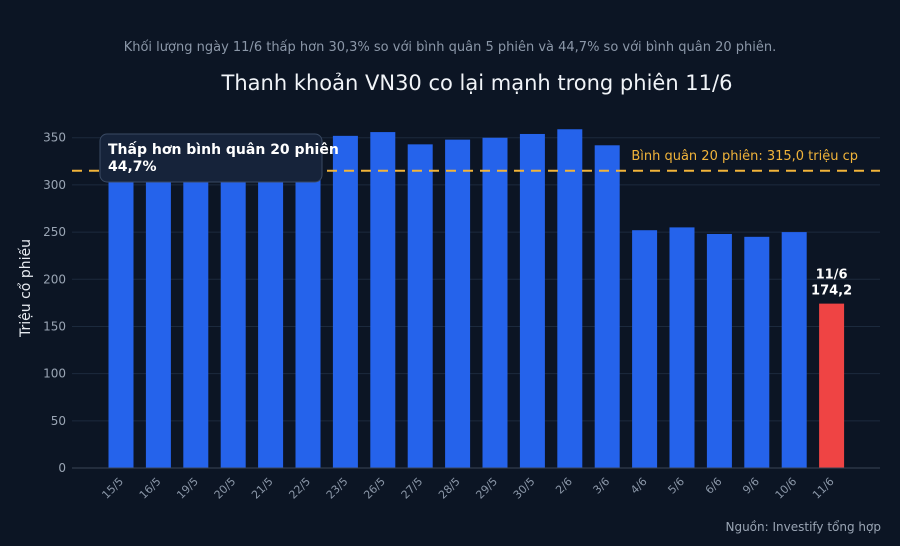 Image resolution: width=900 pixels, height=546 pixels. Describe the element at coordinates (54, 326) in the screenshot. I see `y-tick-label: 150` at that location.